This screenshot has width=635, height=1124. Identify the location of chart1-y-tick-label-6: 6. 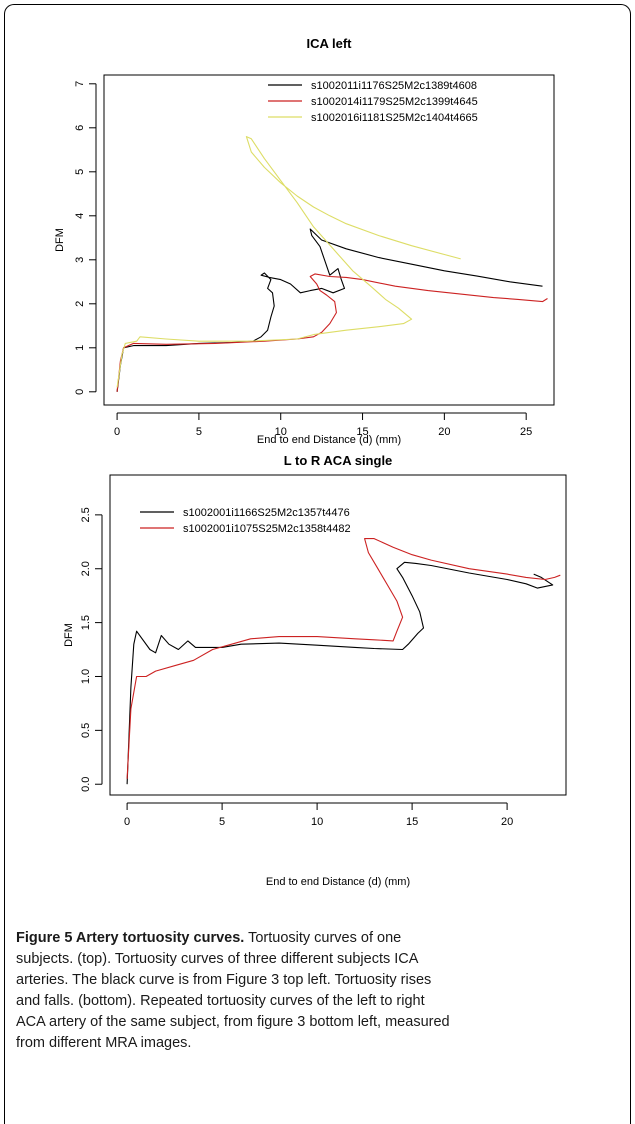
(80, 128).